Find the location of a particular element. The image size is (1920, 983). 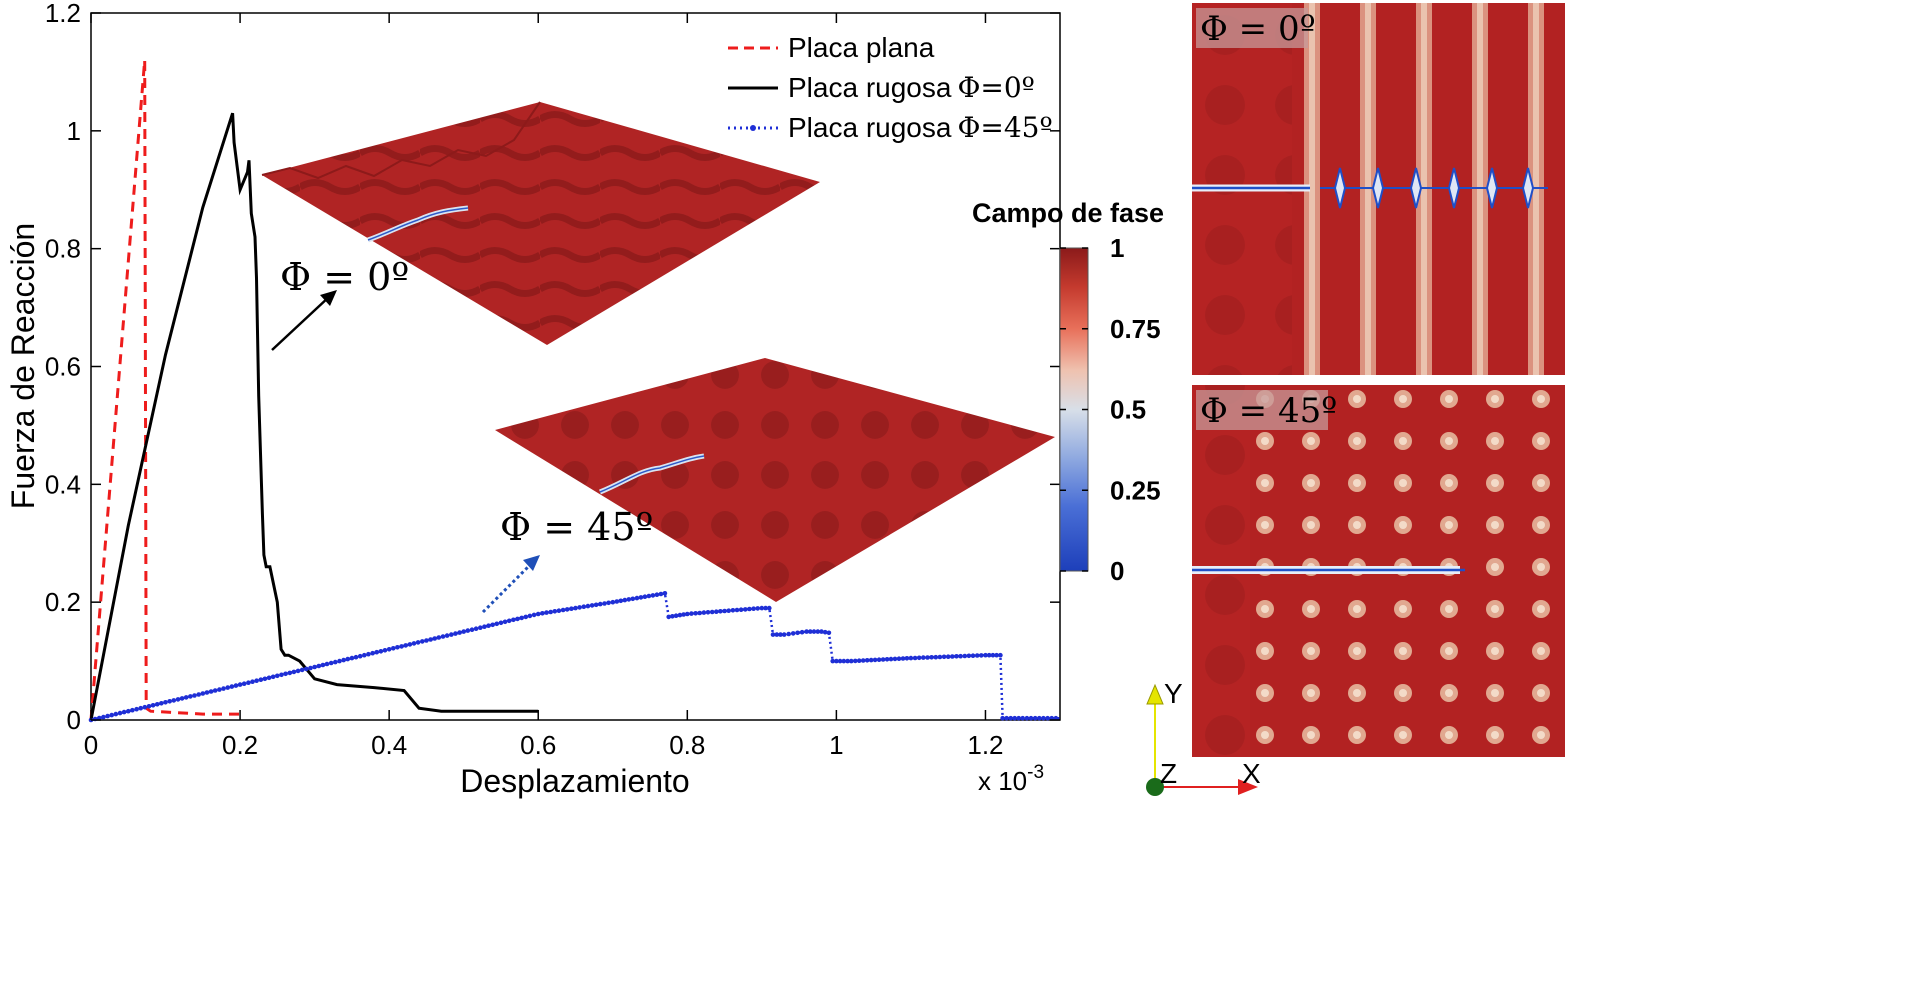

x-tick-label: 0.2 is located at coordinates (240, 745).